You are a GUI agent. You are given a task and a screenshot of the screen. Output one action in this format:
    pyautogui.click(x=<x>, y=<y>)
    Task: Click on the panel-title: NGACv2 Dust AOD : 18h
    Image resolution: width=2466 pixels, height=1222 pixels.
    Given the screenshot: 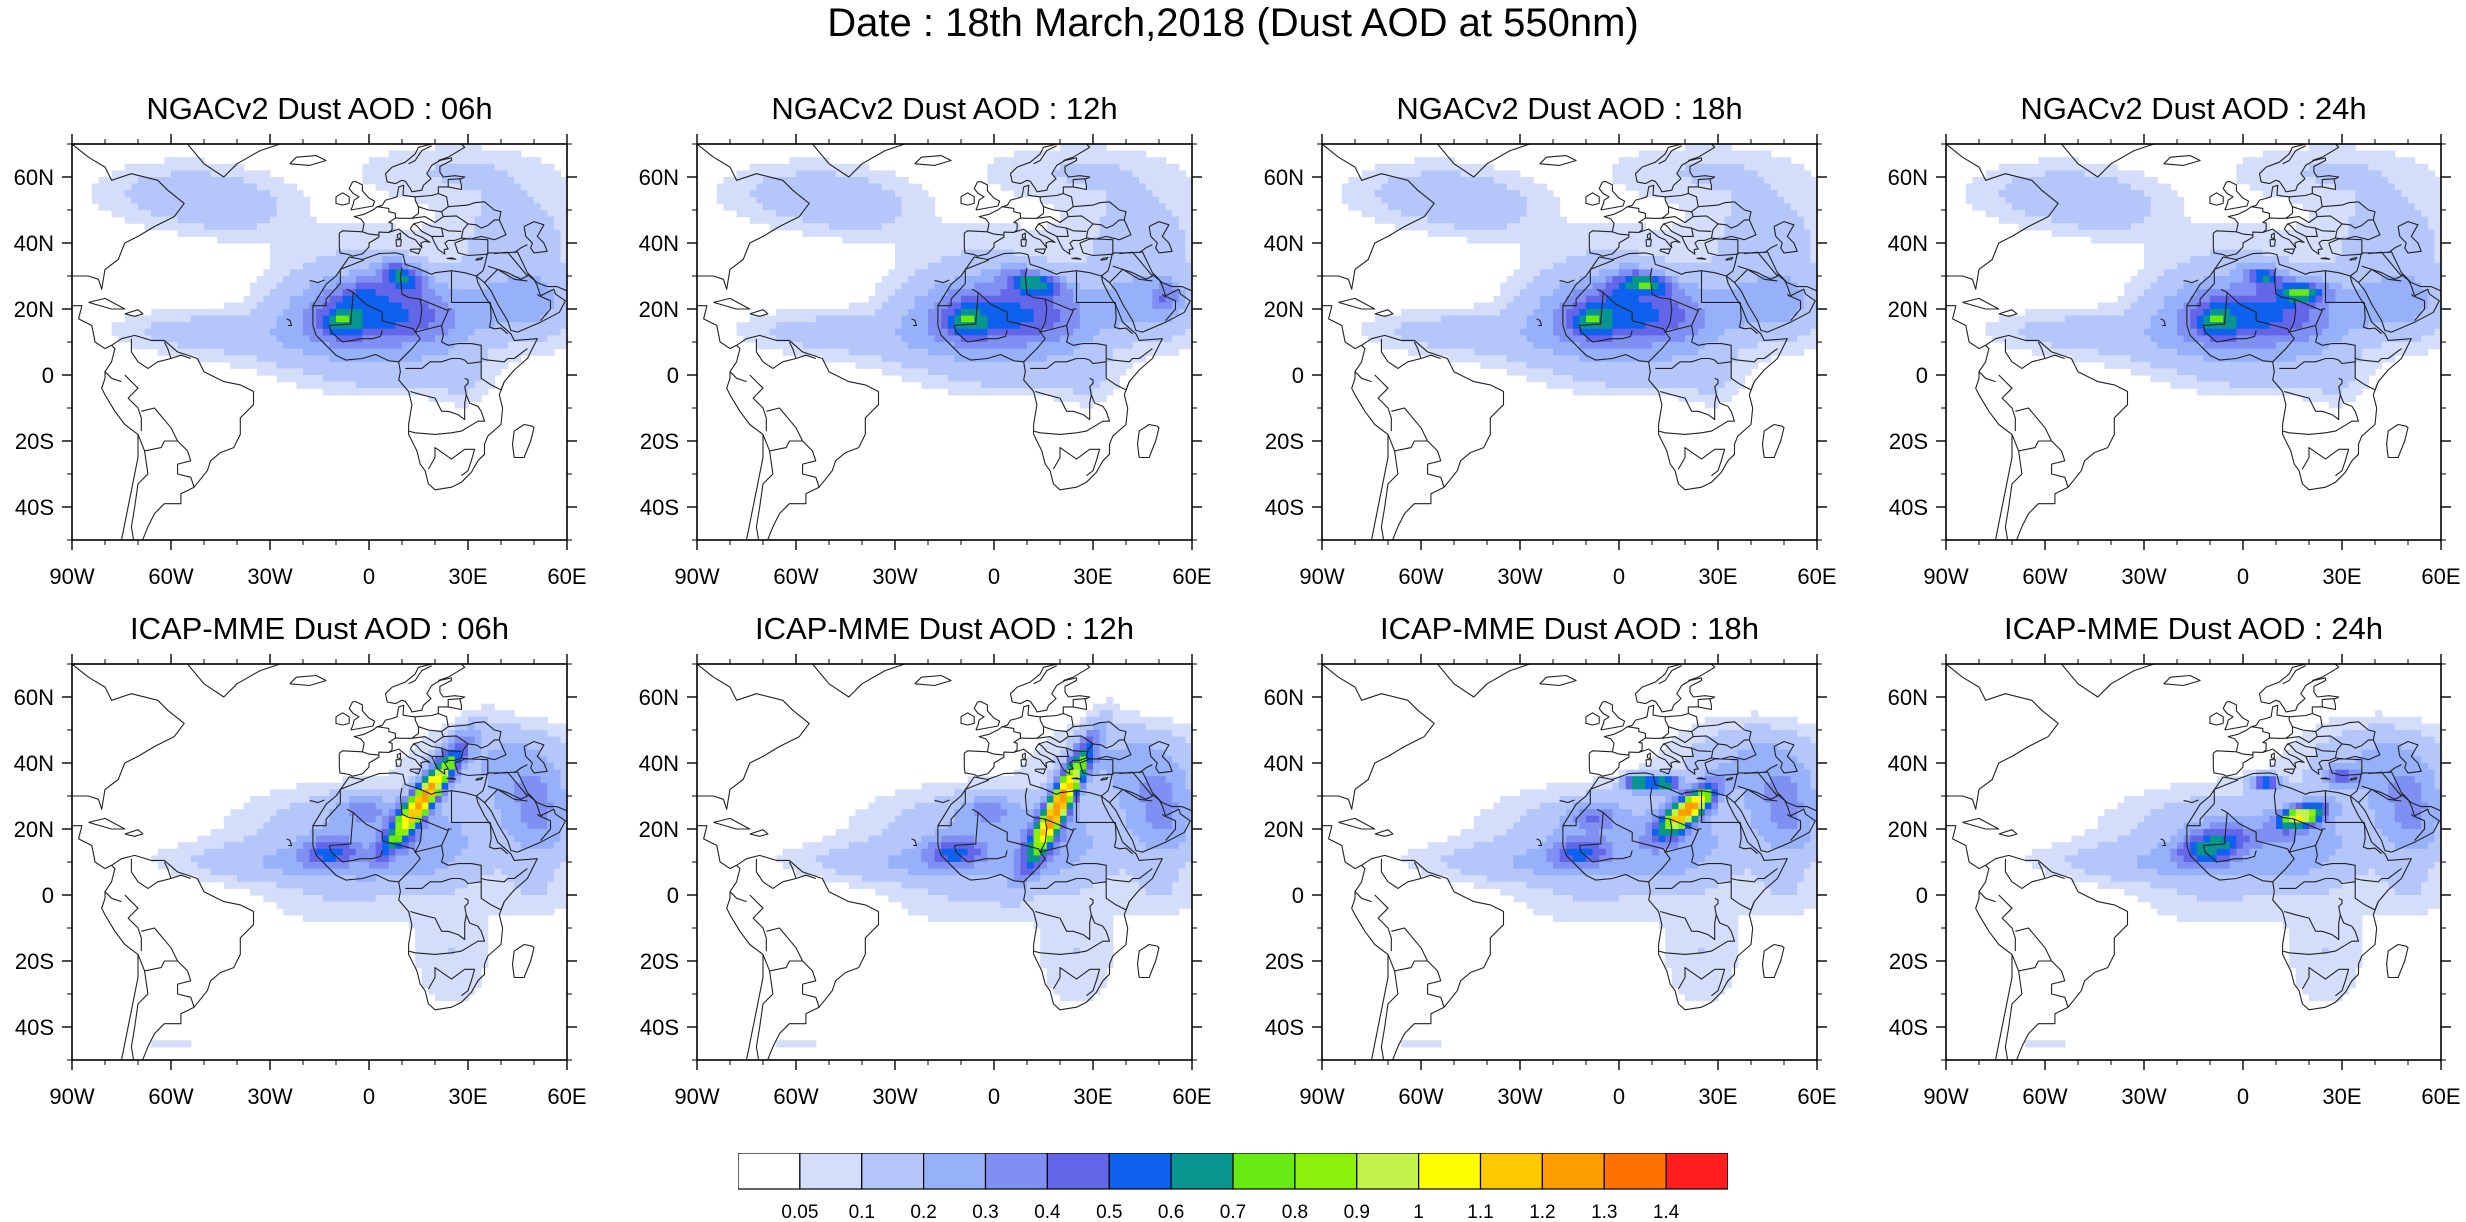 What is the action you would take?
    pyautogui.click(x=1569, y=108)
    